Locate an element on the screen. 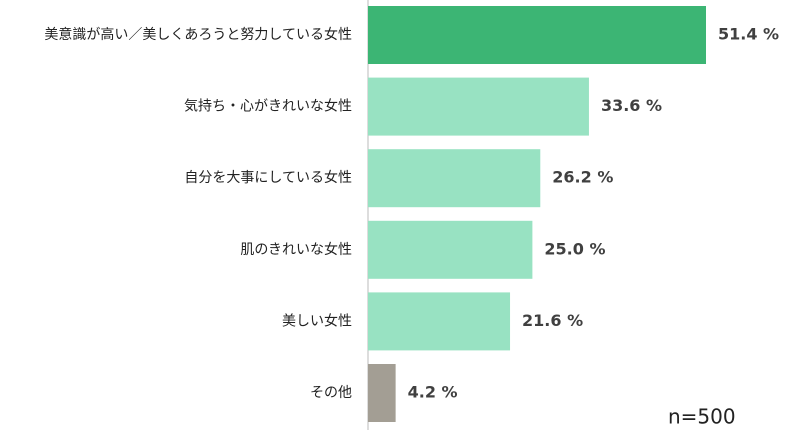  value-label: 25.0 % is located at coordinates (574, 248).